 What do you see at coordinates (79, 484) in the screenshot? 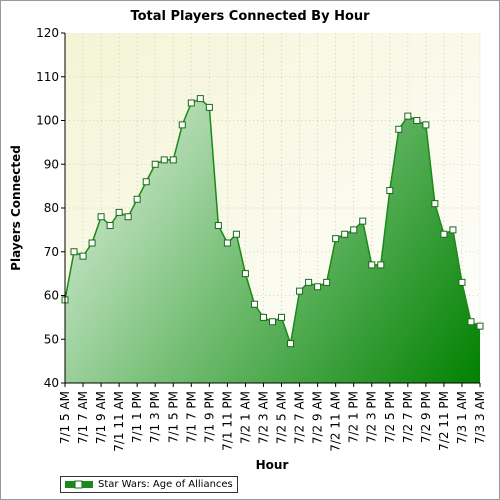
I see `legend-swatch` at bounding box center [79, 484].